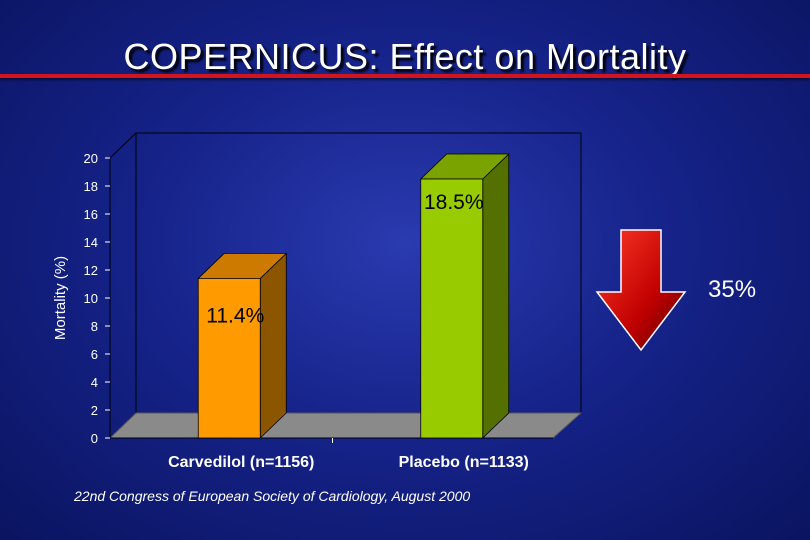 This screenshot has width=810, height=540. What do you see at coordinates (241, 462) in the screenshot?
I see `x-category-label: Carvedilol (n=1156)` at bounding box center [241, 462].